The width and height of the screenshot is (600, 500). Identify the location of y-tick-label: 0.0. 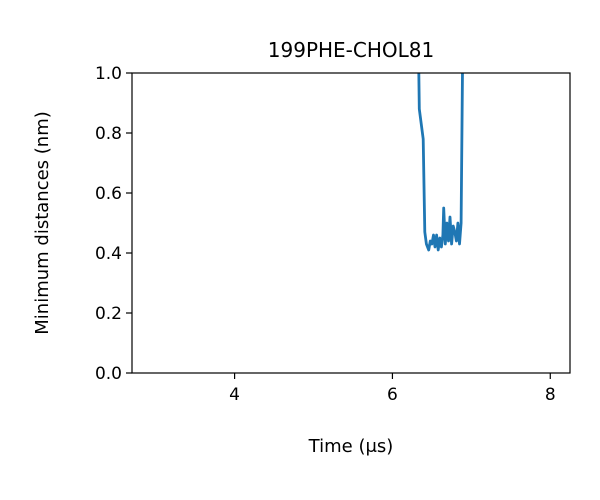
(108, 374).